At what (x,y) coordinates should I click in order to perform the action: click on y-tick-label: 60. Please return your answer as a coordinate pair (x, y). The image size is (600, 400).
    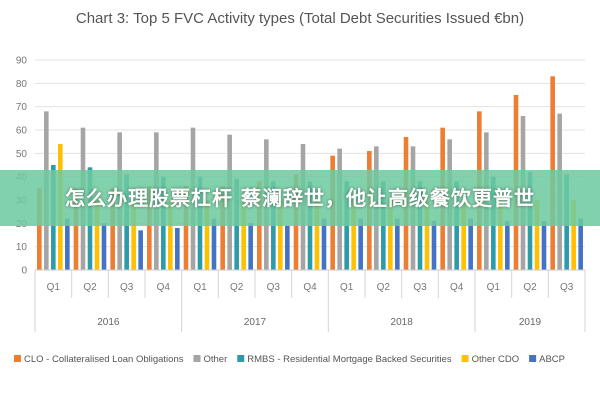
    Looking at the image, I should click on (22, 131).